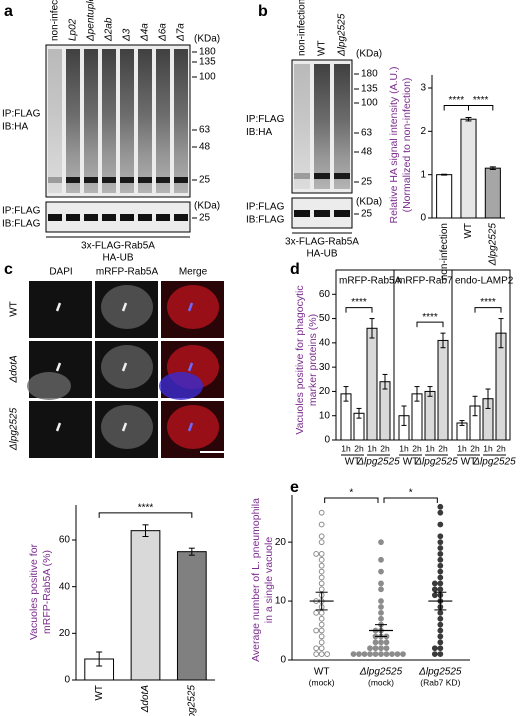 This screenshot has width=520, height=716. I want to click on time-label: 2h, so click(501, 448).